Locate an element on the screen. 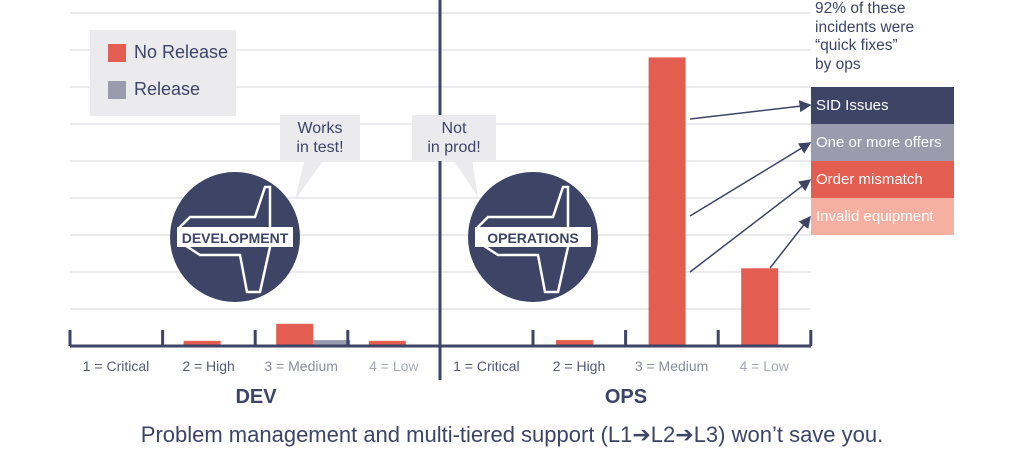  bubble-line: Not is located at coordinates (454, 128).